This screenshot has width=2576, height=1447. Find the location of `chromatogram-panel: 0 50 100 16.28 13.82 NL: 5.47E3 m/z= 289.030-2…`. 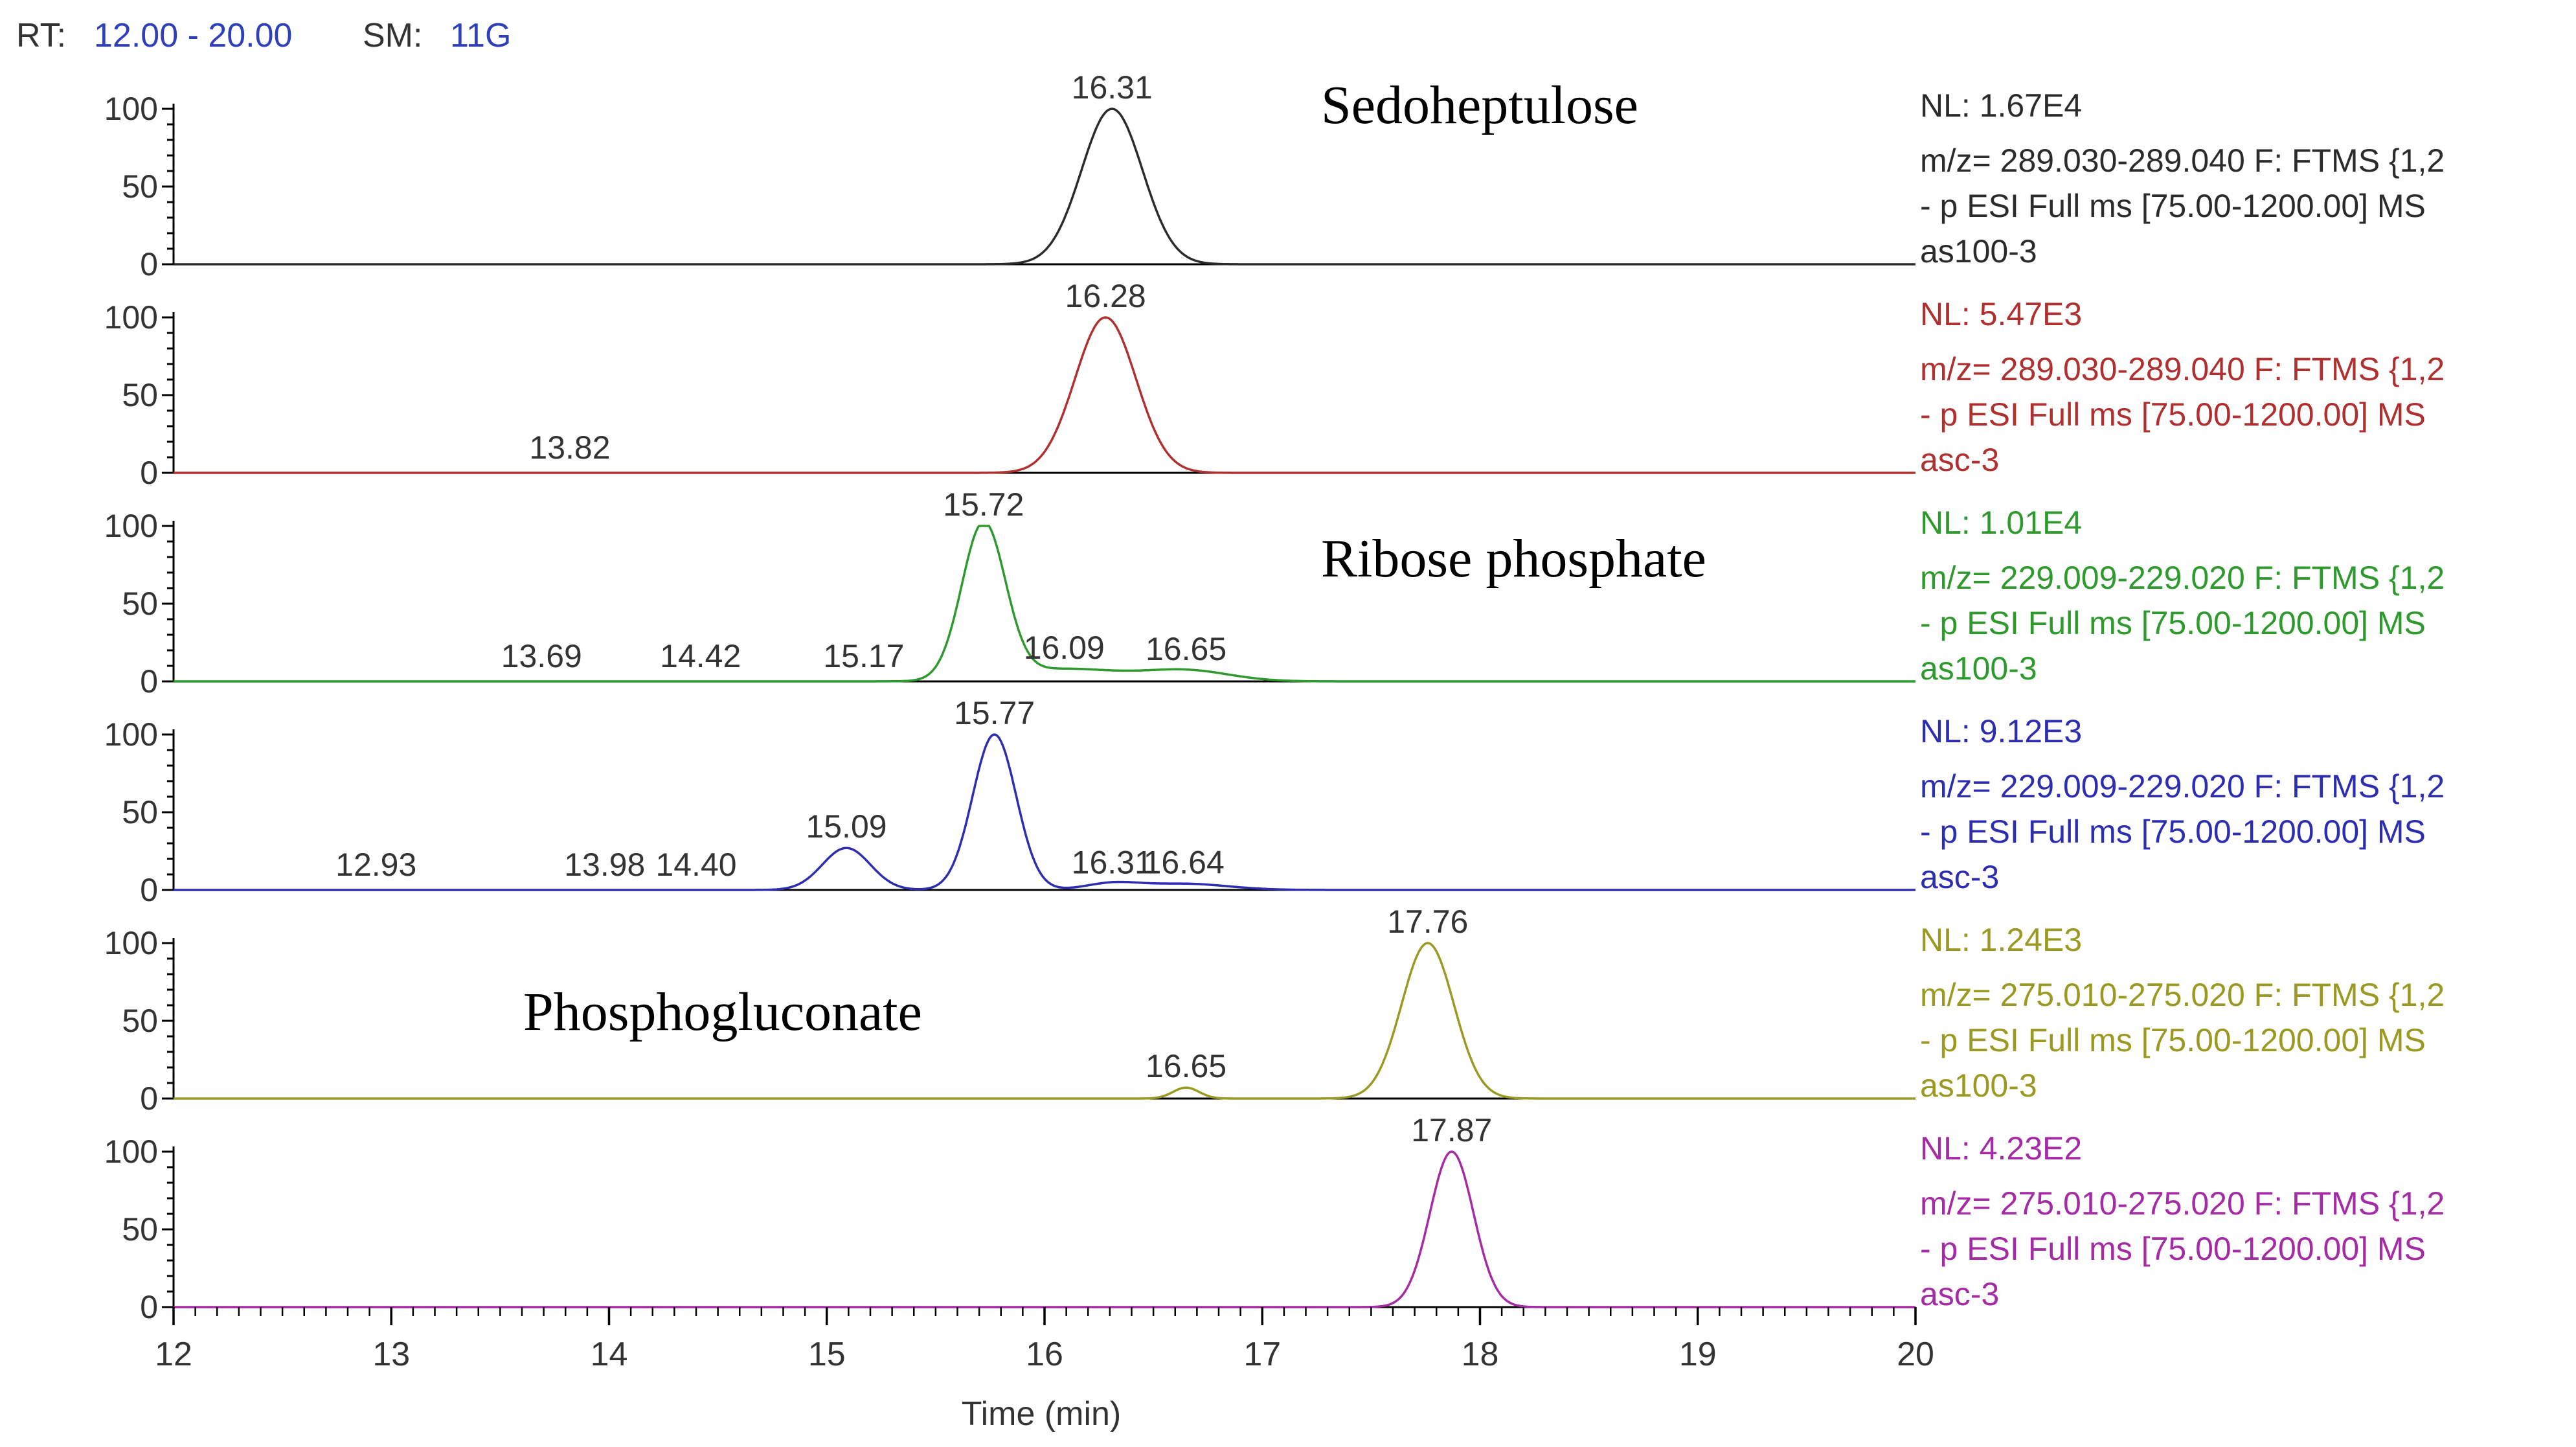

chromatogram-panel: 0 50 100 16.28 13.82 NL: 5.47E3 m/z= 289.030-2… is located at coordinates (1274, 385).